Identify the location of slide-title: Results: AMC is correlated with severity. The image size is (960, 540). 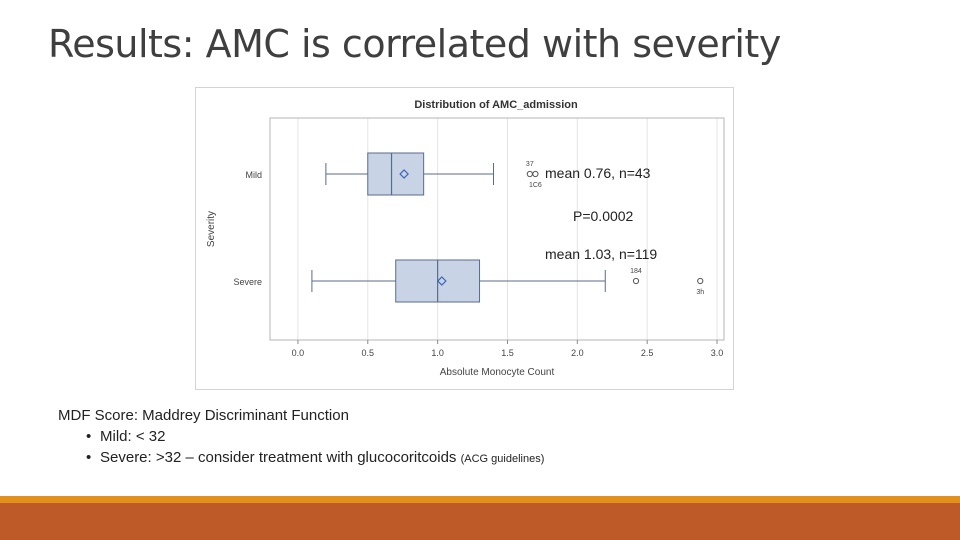
(414, 44).